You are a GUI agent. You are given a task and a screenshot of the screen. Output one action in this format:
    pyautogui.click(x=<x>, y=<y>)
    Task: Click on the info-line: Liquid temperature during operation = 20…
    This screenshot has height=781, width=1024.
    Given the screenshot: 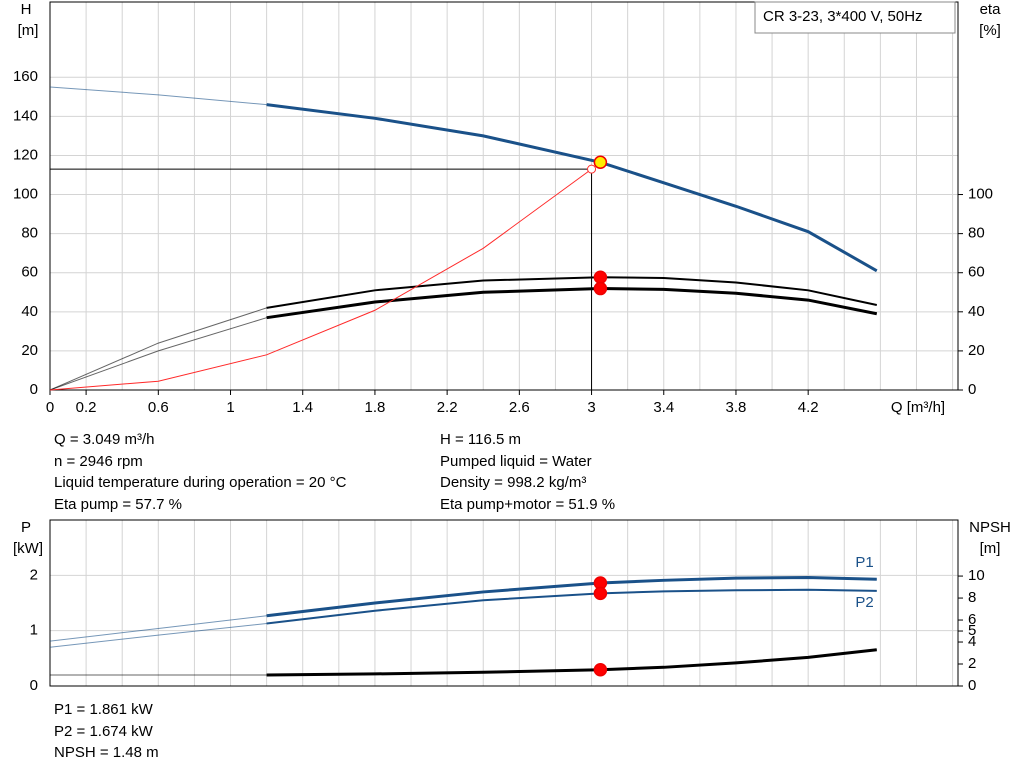 What is the action you would take?
    pyautogui.click(x=200, y=482)
    